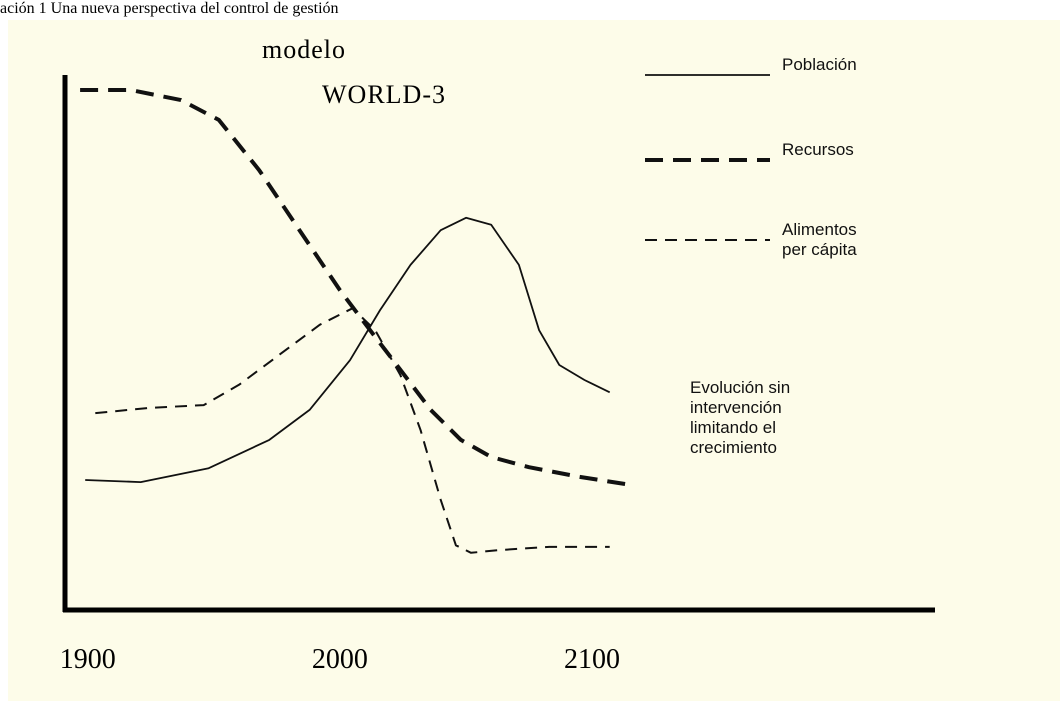  I want to click on x-tick-label: 1900, so click(88, 659).